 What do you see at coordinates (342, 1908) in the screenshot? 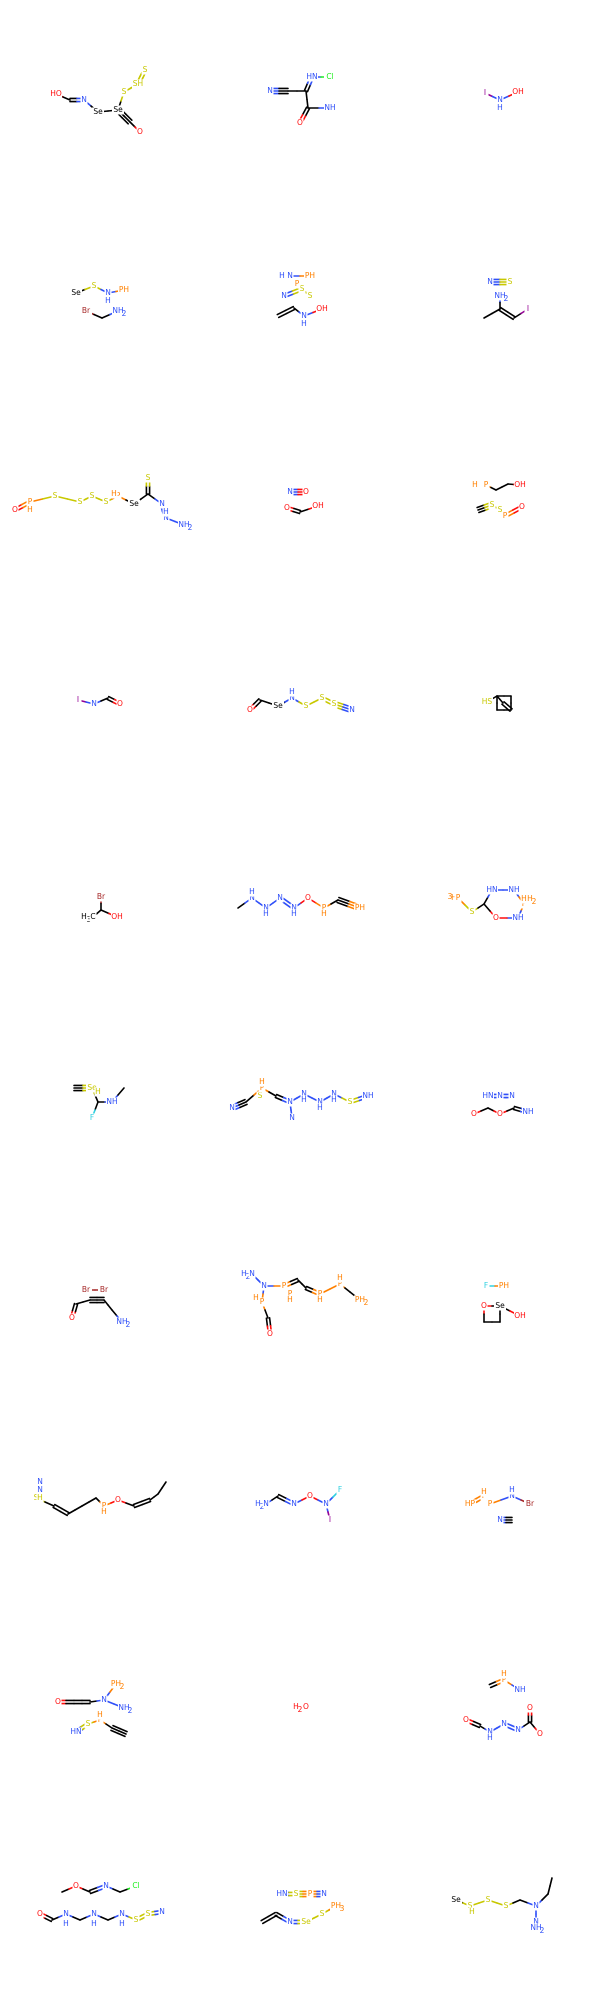
I see `atom-label: 3` at bounding box center [342, 1908].